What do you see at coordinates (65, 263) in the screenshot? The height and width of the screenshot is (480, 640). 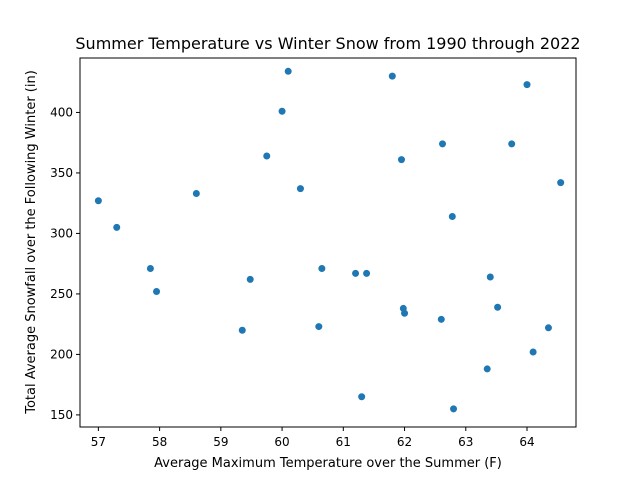 I see `y-axis: 150 200 250 300 350 400` at bounding box center [65, 263].